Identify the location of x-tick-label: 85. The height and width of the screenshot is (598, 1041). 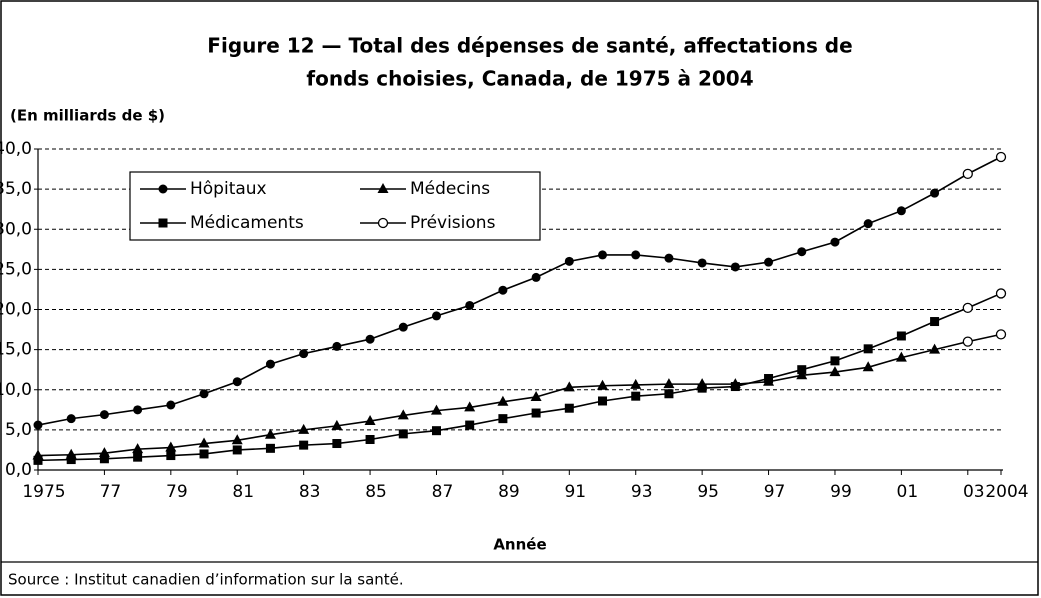
(376, 492).